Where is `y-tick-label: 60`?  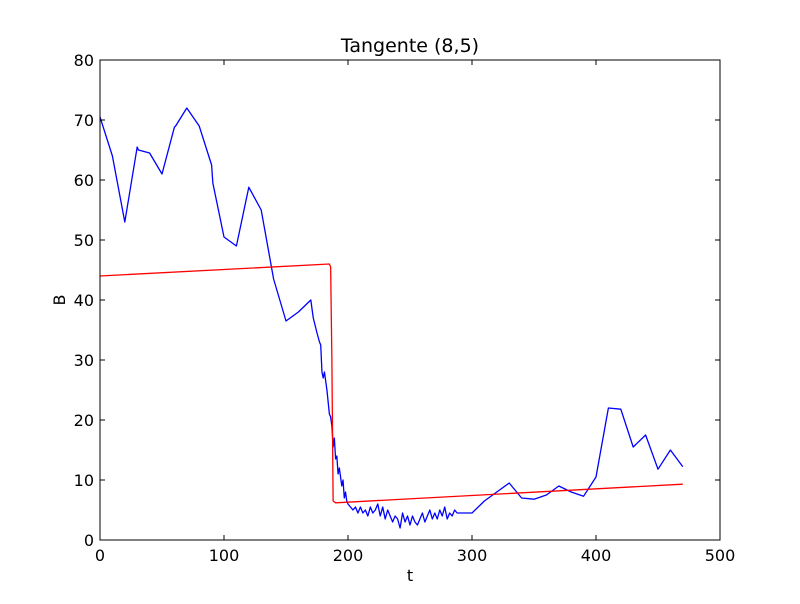
y-tick-label: 60 is located at coordinates (84, 180).